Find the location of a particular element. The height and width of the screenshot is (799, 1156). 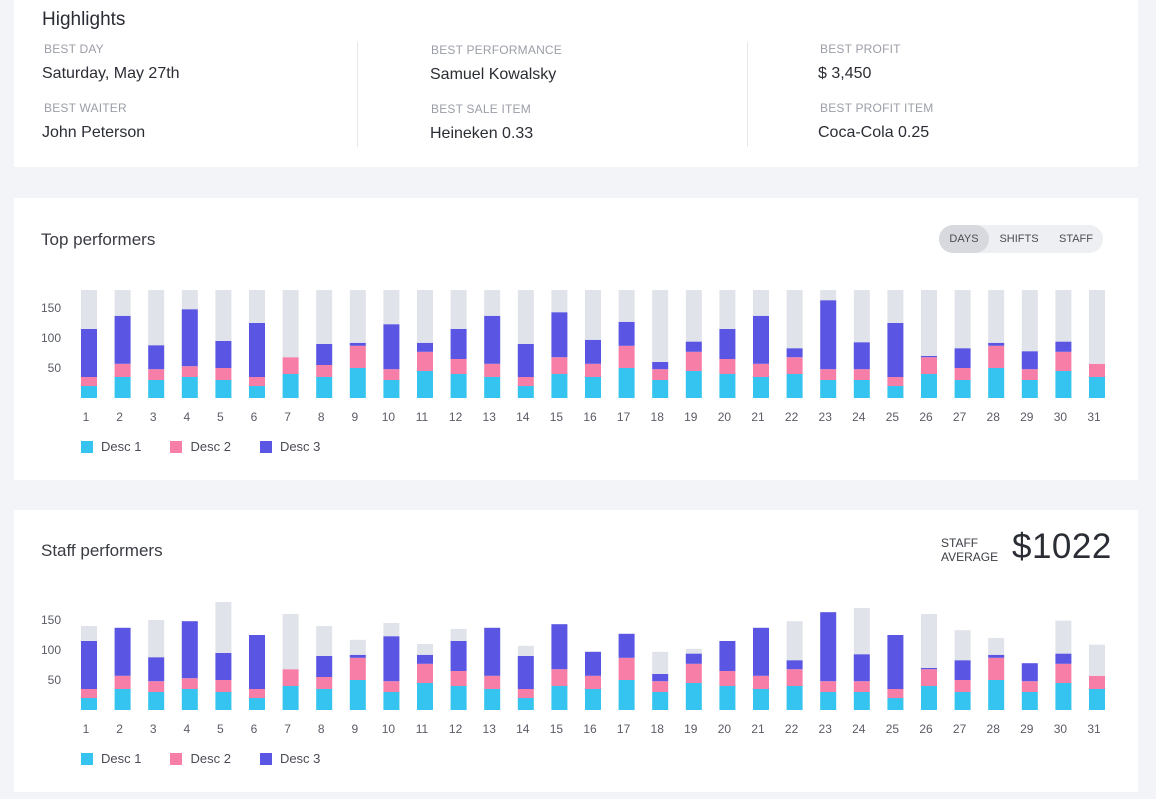

toggle-days-button: DAYS is located at coordinates (964, 239).